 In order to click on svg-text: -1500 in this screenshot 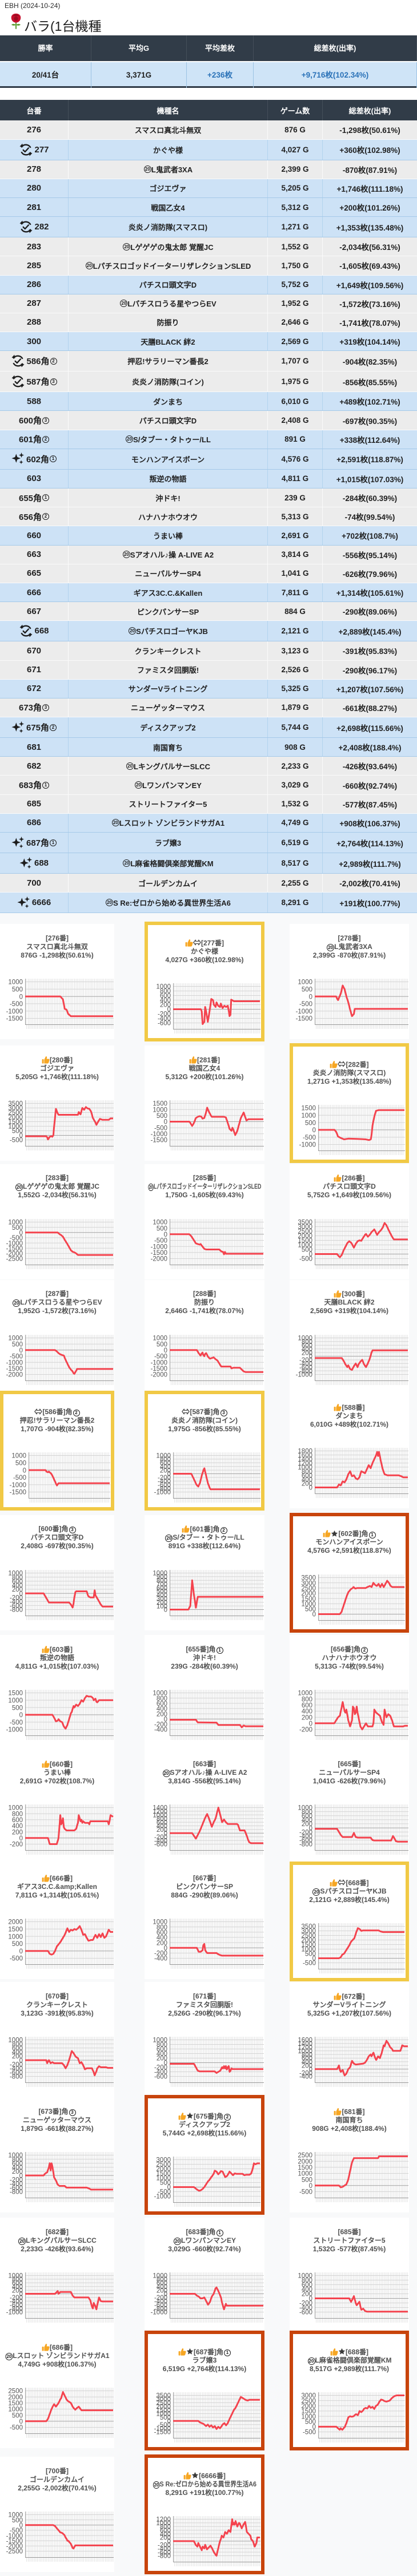, I will do `click(15, 1369)`.